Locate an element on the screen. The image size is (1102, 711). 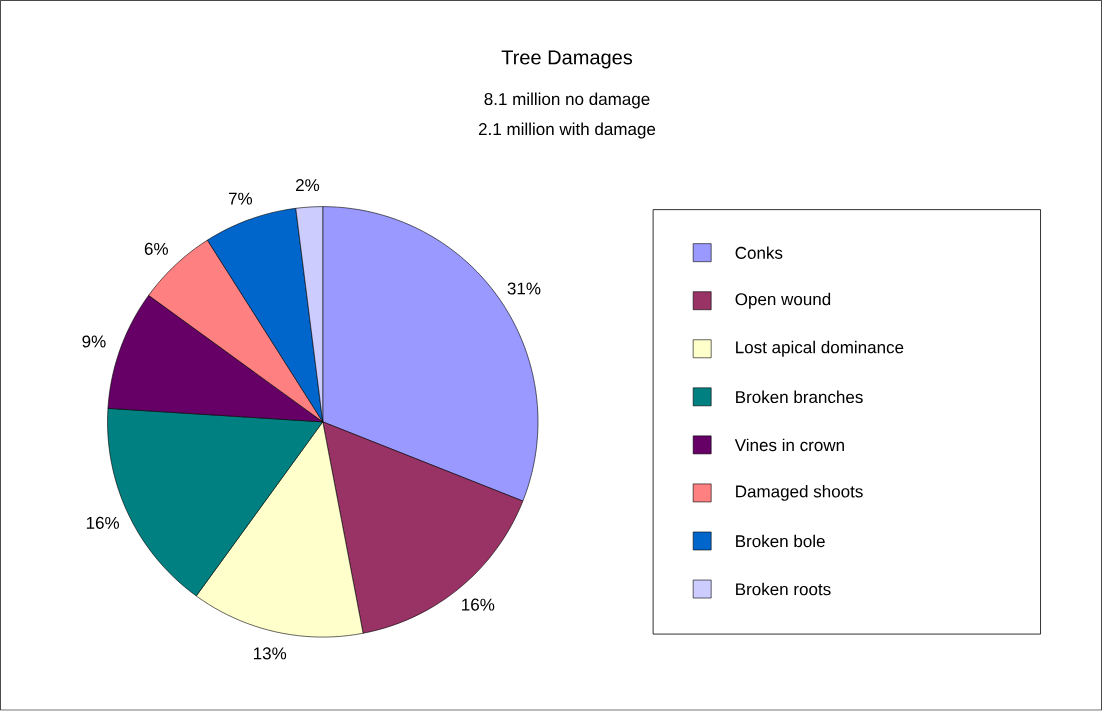
data-label: 31% is located at coordinates (524, 288).